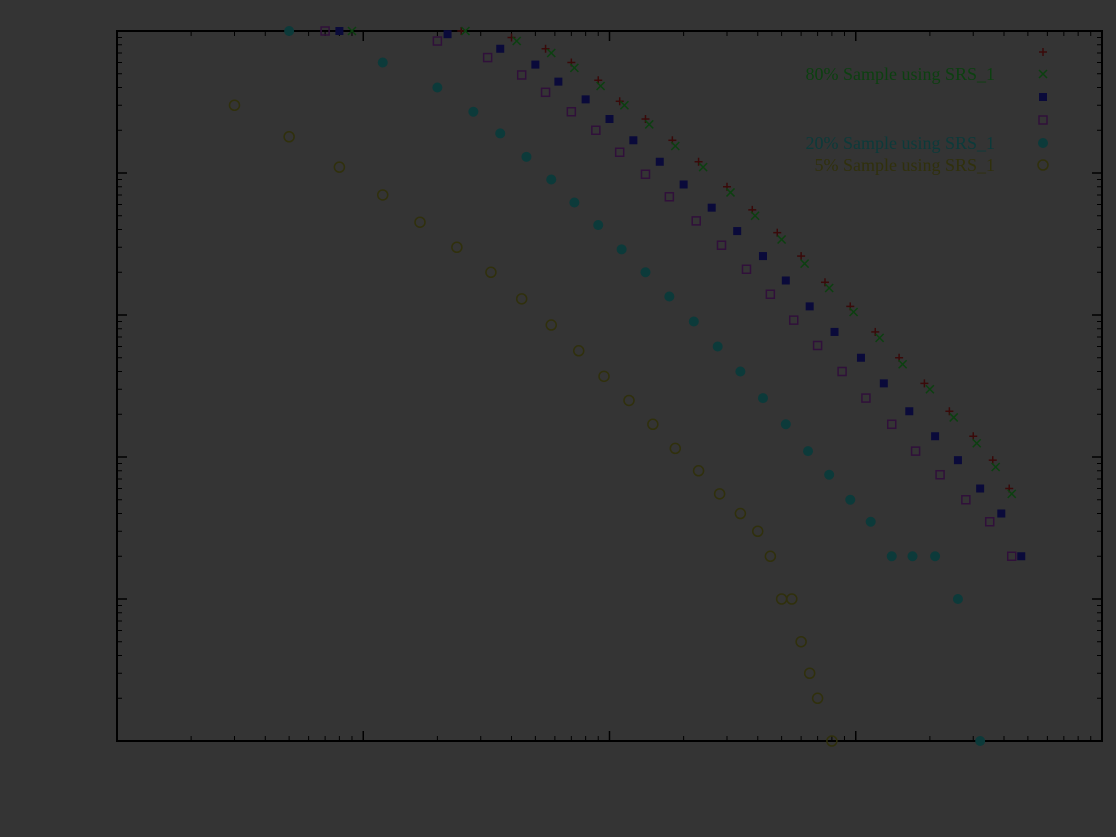  What do you see at coordinates (900, 74) in the screenshot?
I see `legend-label: 80% Sample using SRS_1` at bounding box center [900, 74].